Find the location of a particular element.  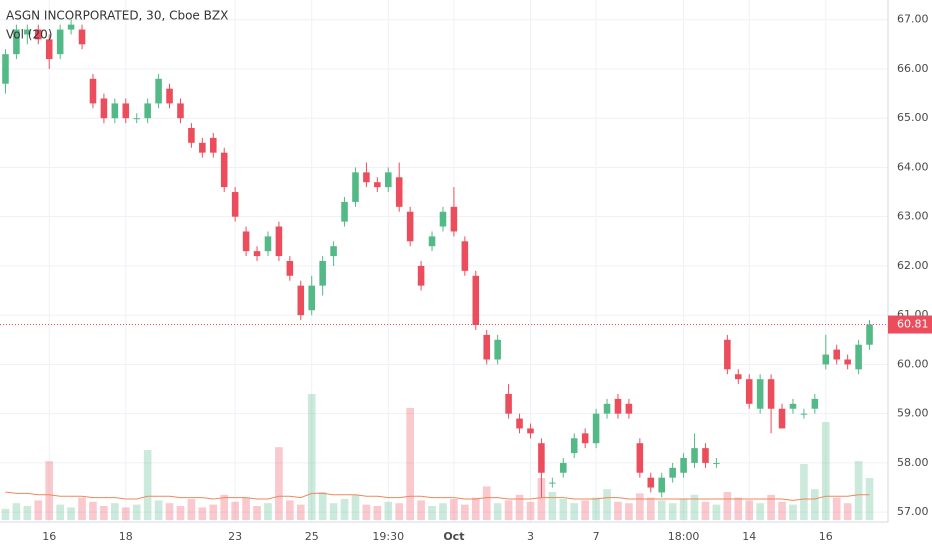

volume-ma-line is located at coordinates (437, 496).